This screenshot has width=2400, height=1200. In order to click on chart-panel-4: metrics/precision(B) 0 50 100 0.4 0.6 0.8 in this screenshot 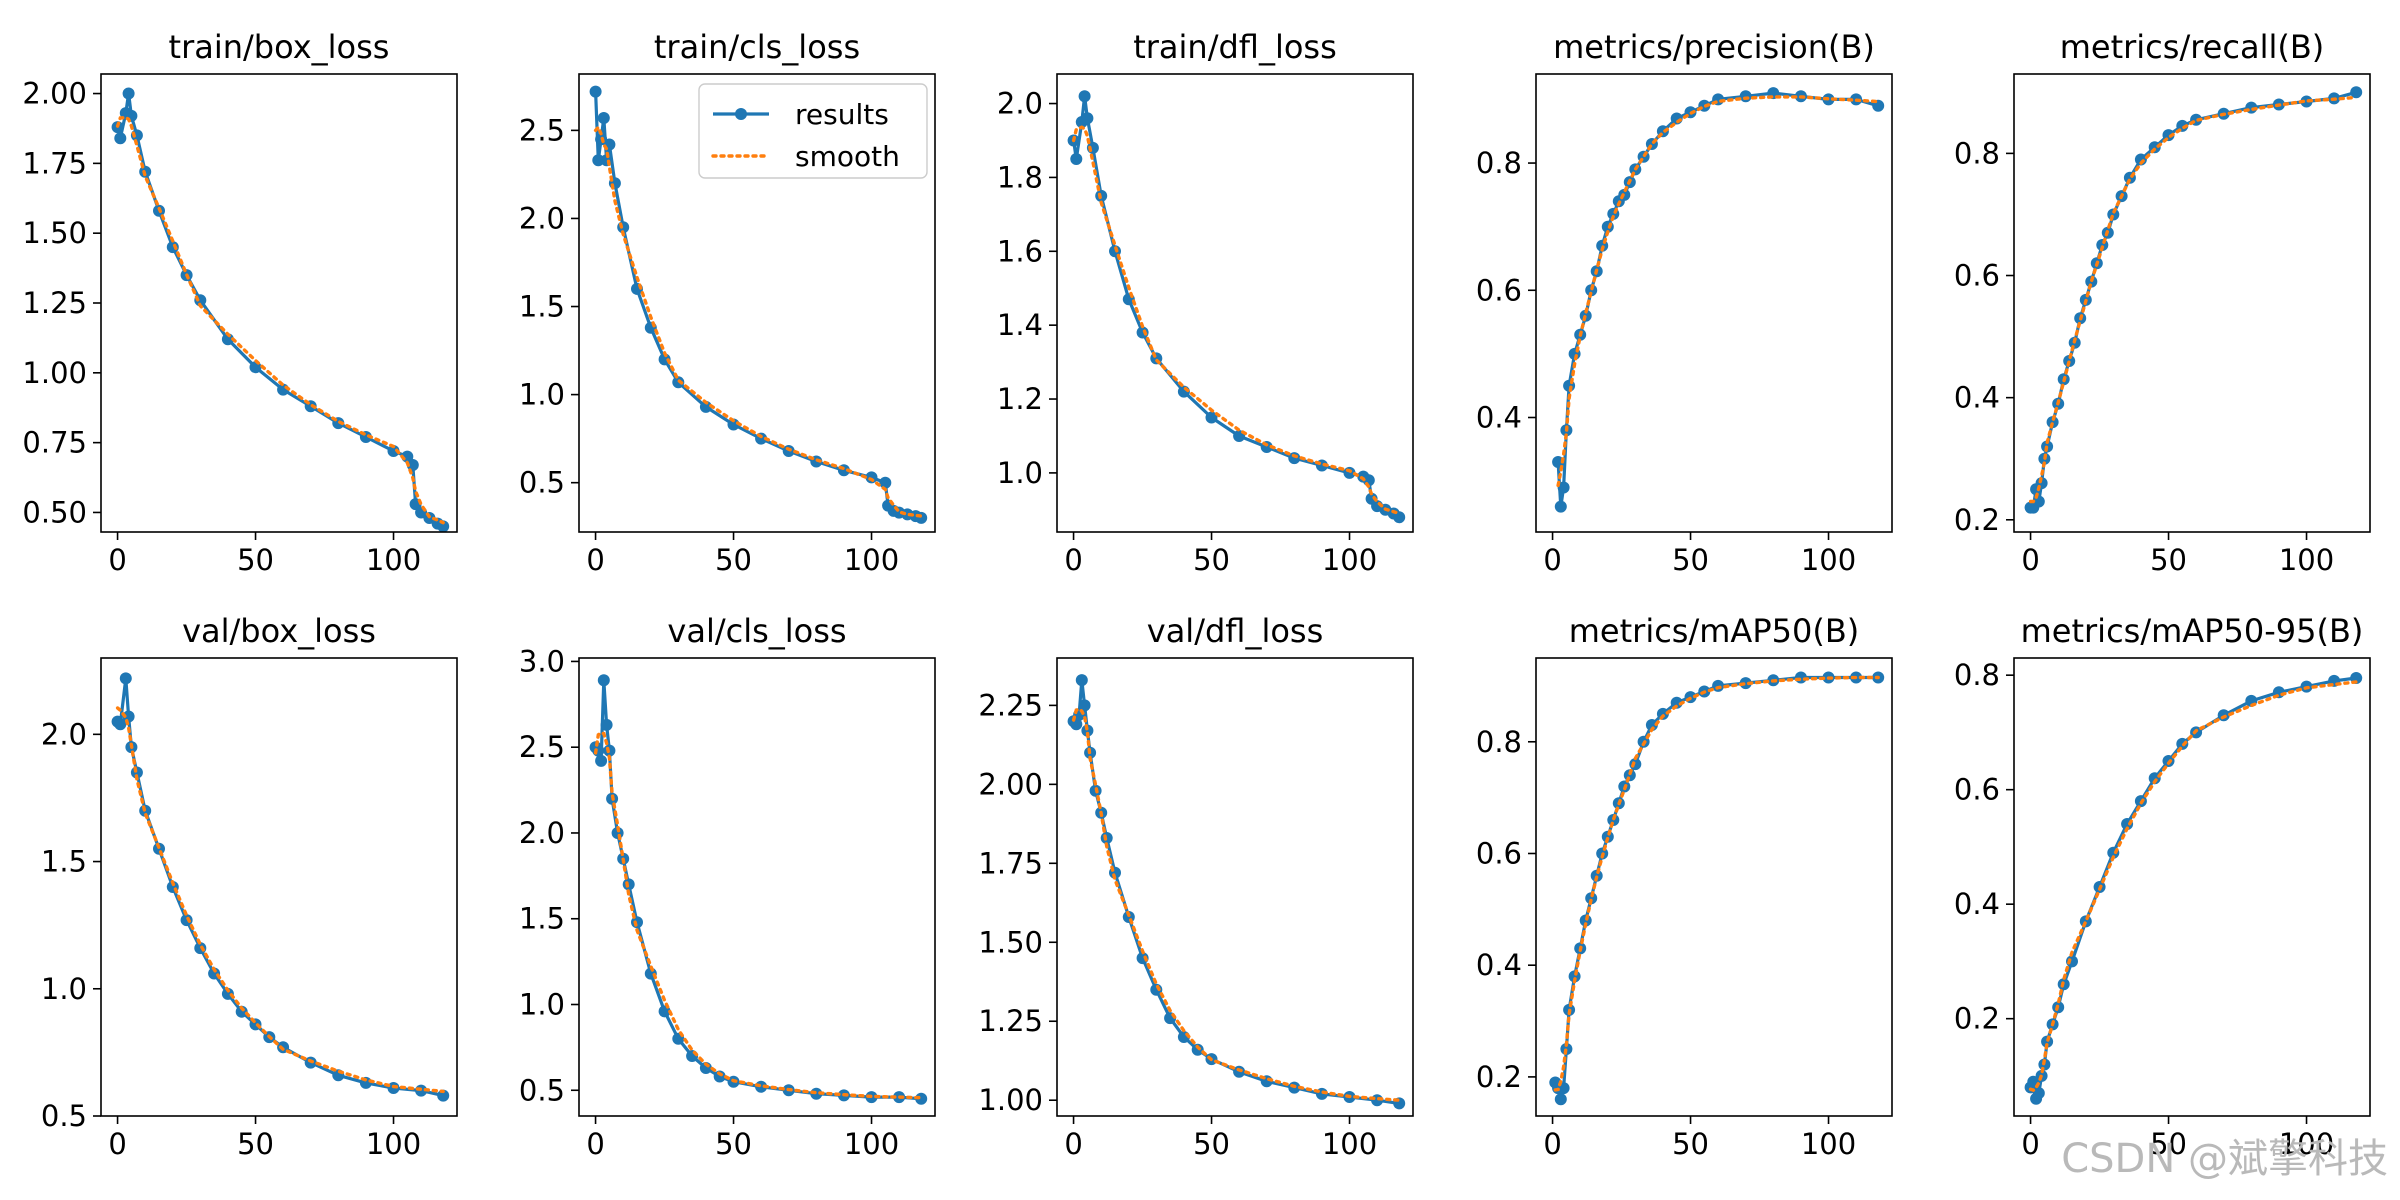, I will do `click(1684, 302)`.